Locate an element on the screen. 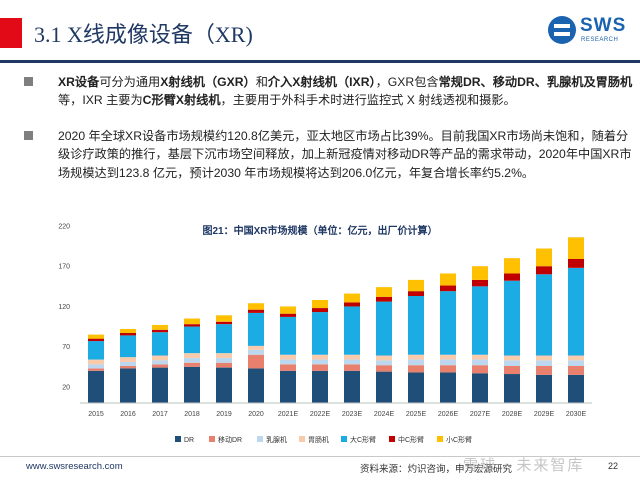 This screenshot has width=640, height=480. page-title: 3.1 X线成像设备（XR) is located at coordinates (143, 34).